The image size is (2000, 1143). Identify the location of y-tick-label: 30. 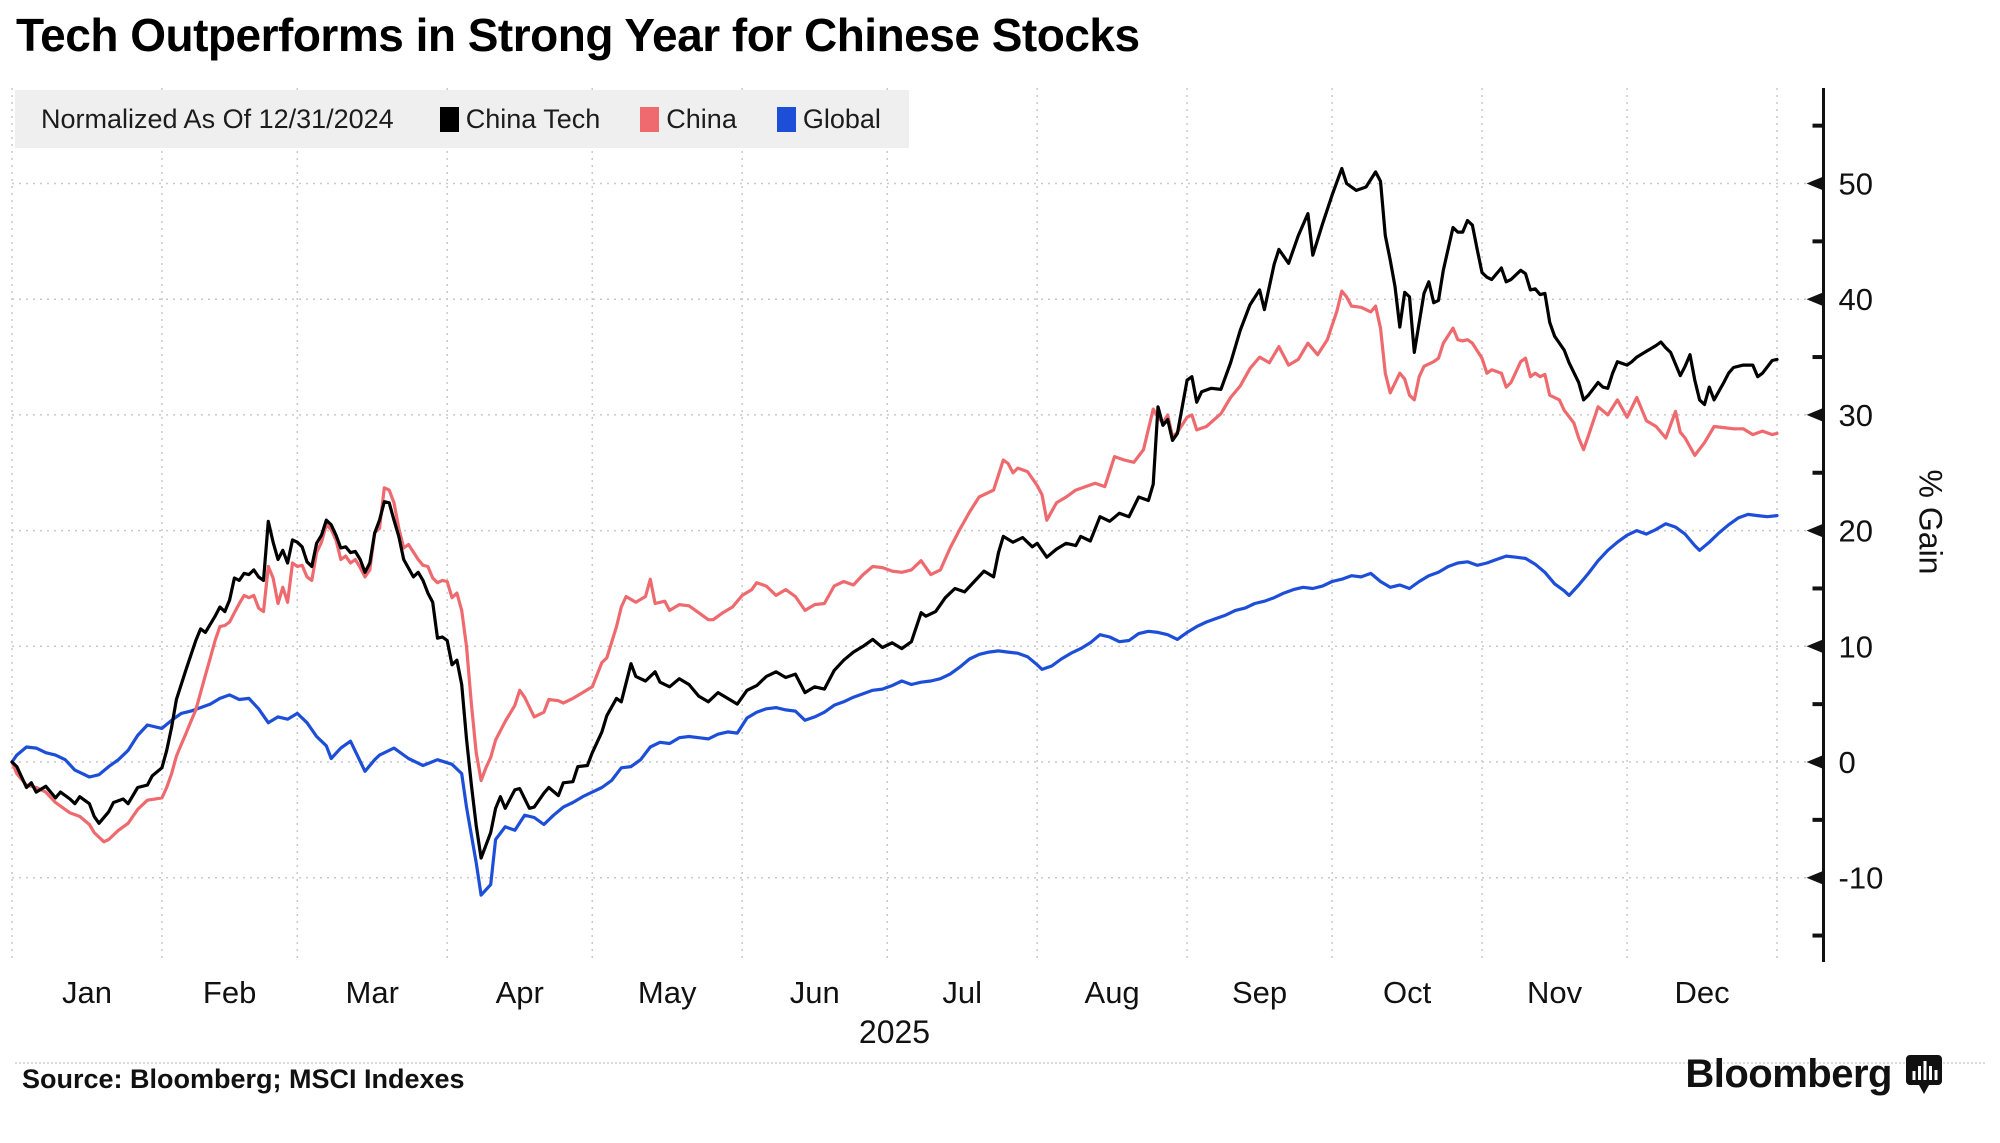
(1856, 415).